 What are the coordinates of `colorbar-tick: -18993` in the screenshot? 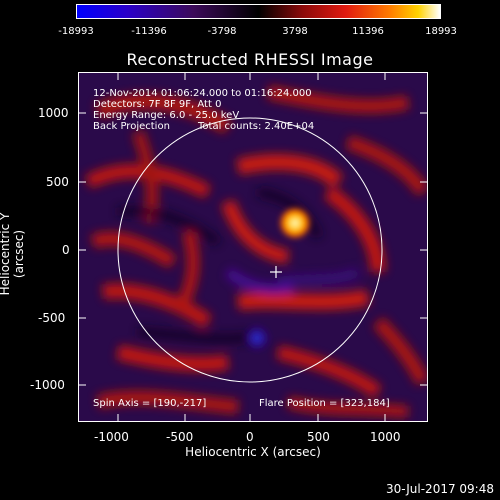 It's located at (76, 31).